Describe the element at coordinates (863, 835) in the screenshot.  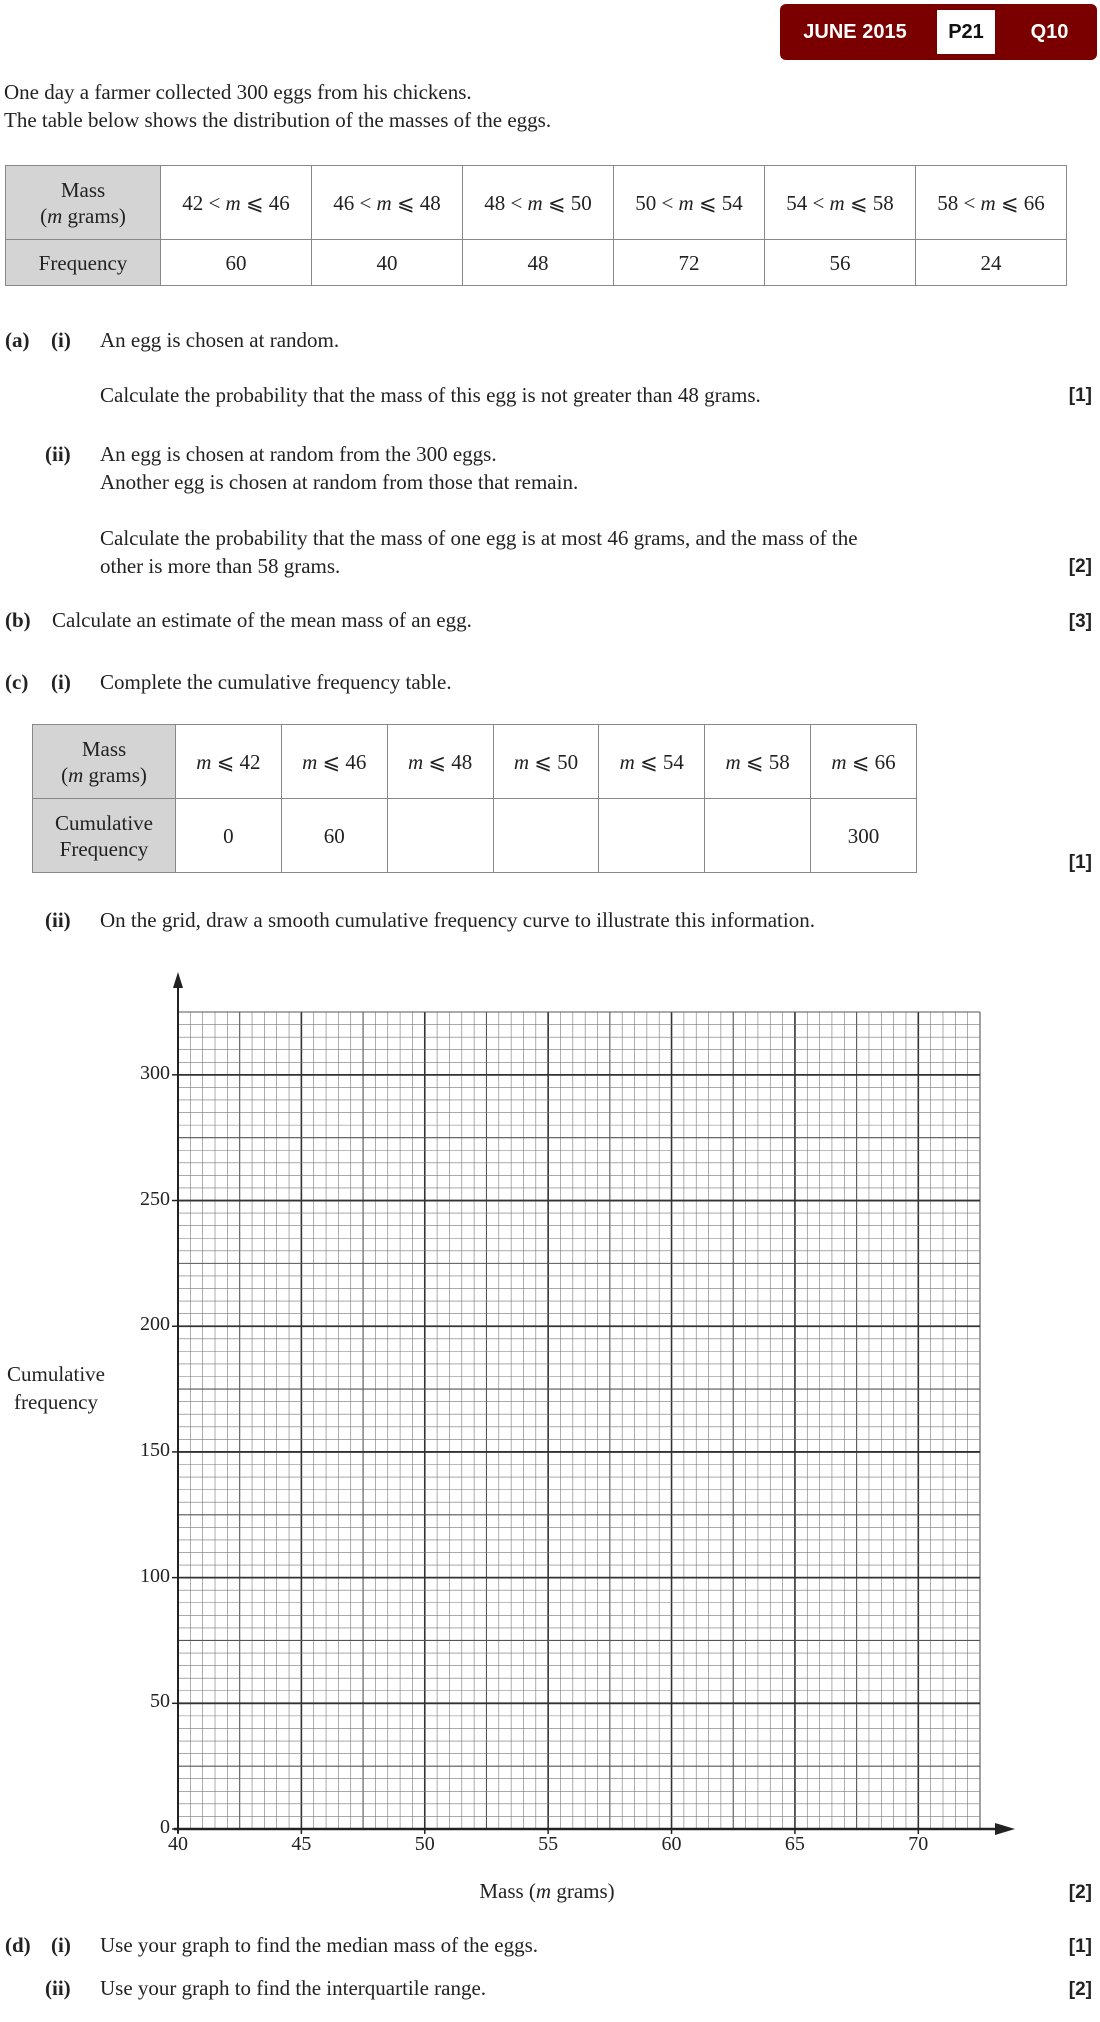
I see `cf-value-cell: 300` at that location.